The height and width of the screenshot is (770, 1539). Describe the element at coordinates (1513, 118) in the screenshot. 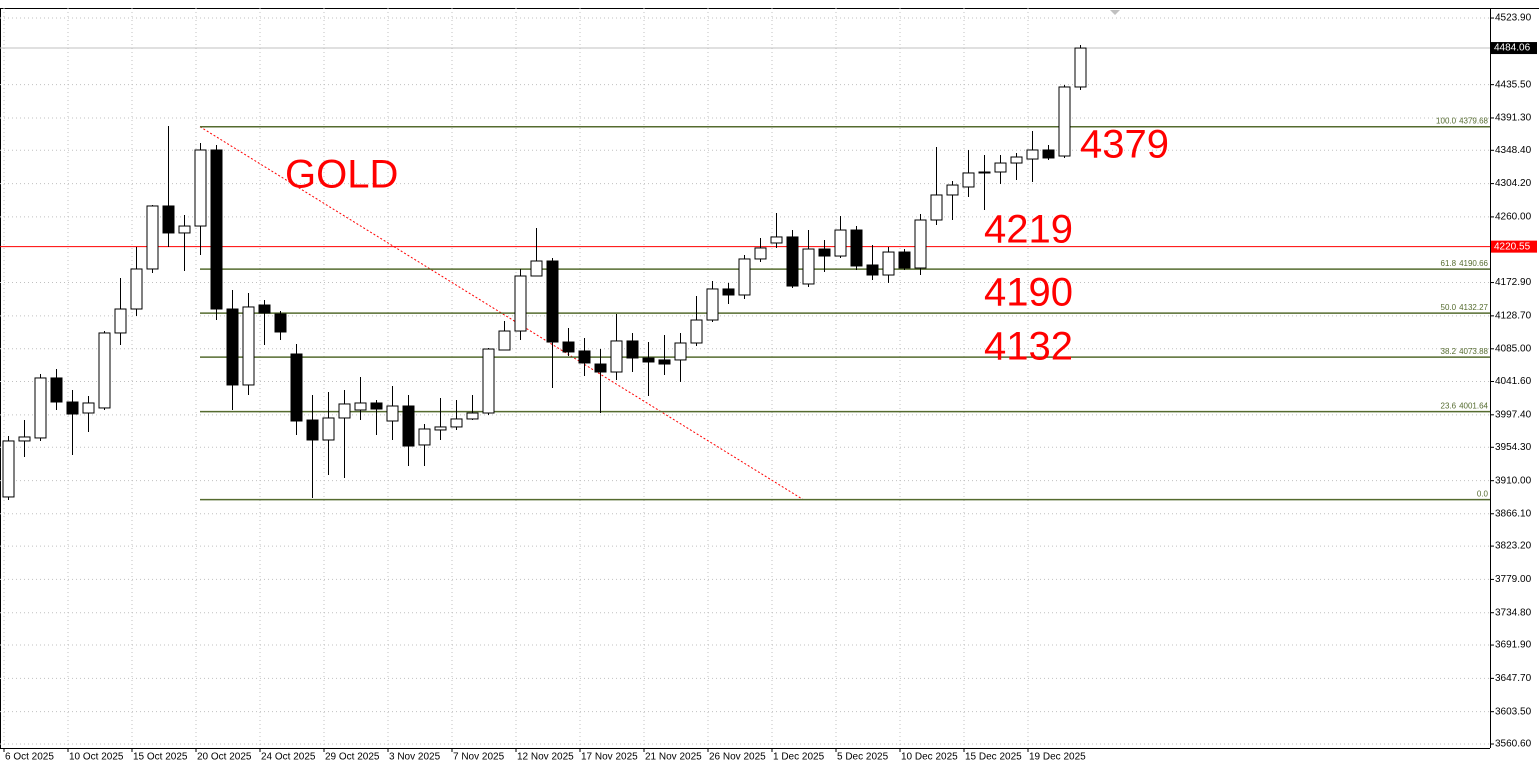

I see `y-tick-label: 4391.30` at that location.